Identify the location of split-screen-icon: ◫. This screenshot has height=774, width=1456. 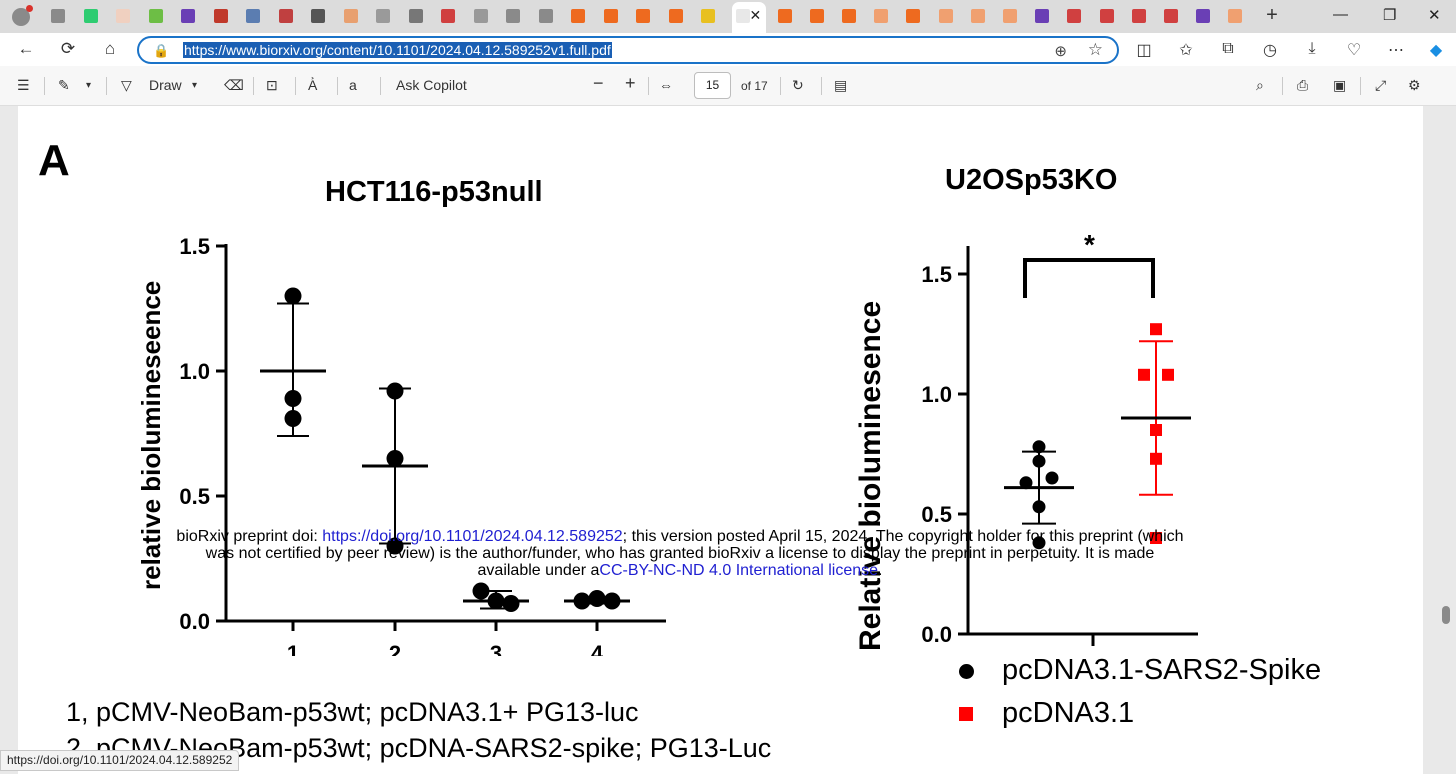
(1144, 50).